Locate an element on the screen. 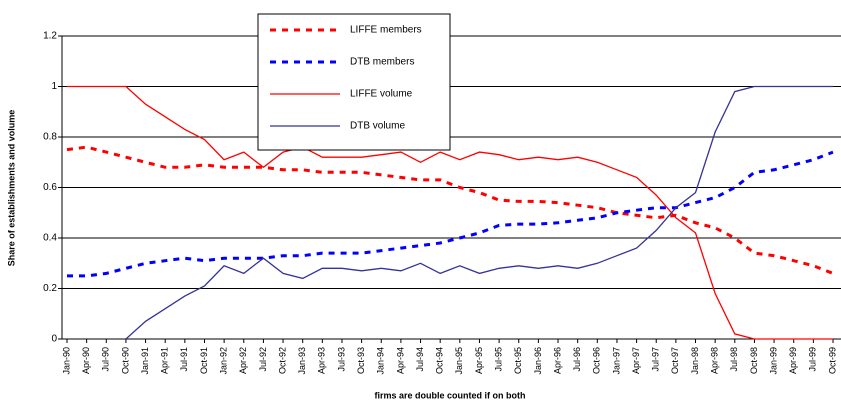 The width and height of the screenshot is (841, 403). x-tick-label: Jan-92 is located at coordinates (224, 361).